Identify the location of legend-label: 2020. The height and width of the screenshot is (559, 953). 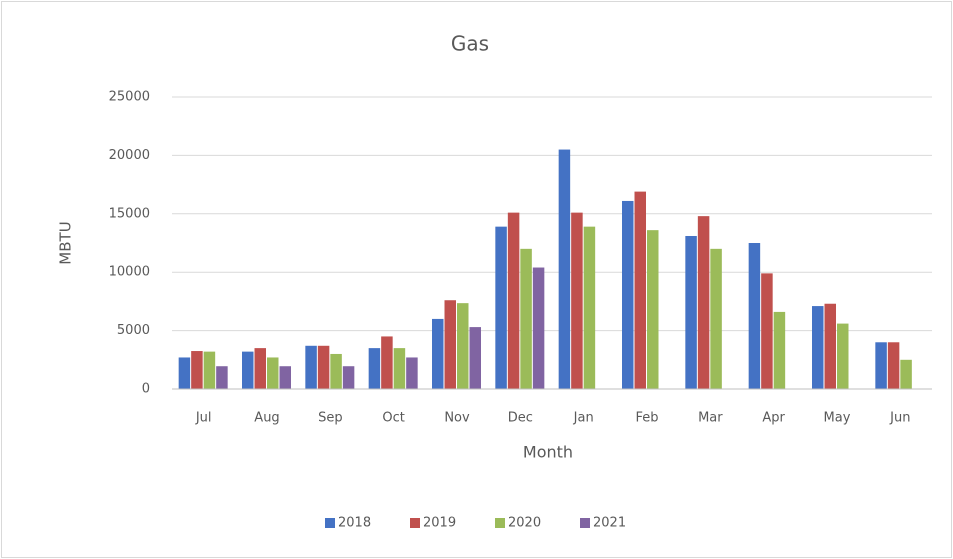
(524, 523).